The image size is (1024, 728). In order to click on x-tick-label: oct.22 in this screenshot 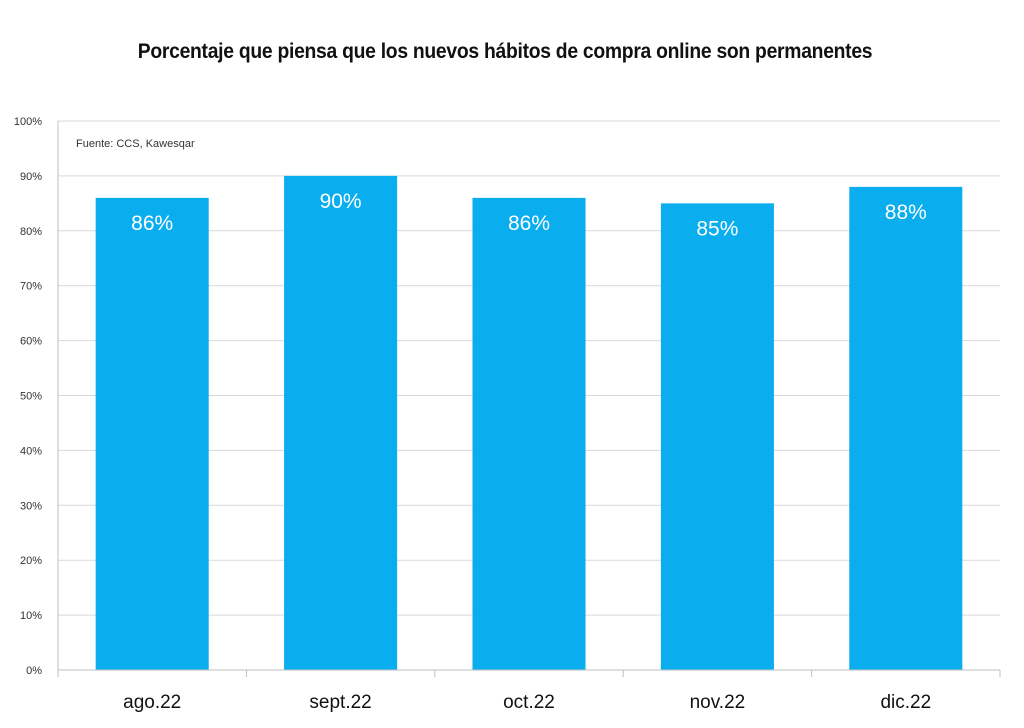, I will do `click(529, 702)`.